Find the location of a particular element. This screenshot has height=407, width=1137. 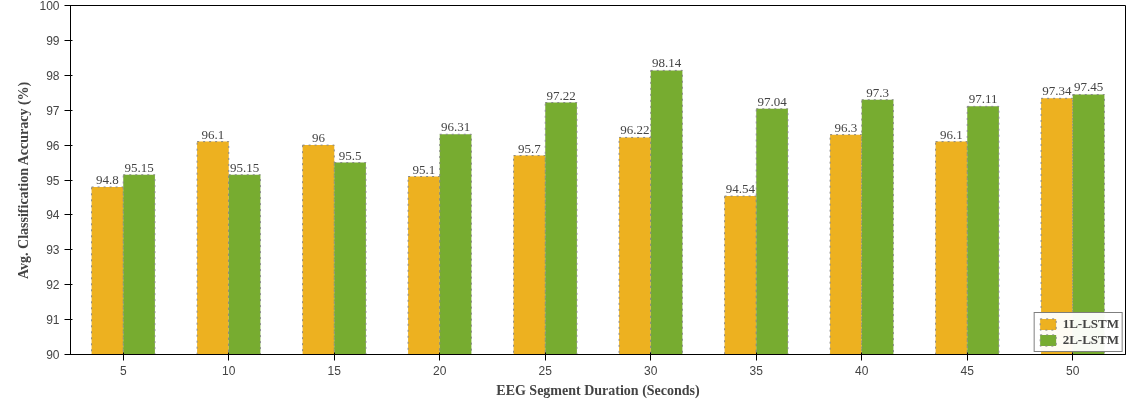

x-tick-label: 25 is located at coordinates (545, 370).